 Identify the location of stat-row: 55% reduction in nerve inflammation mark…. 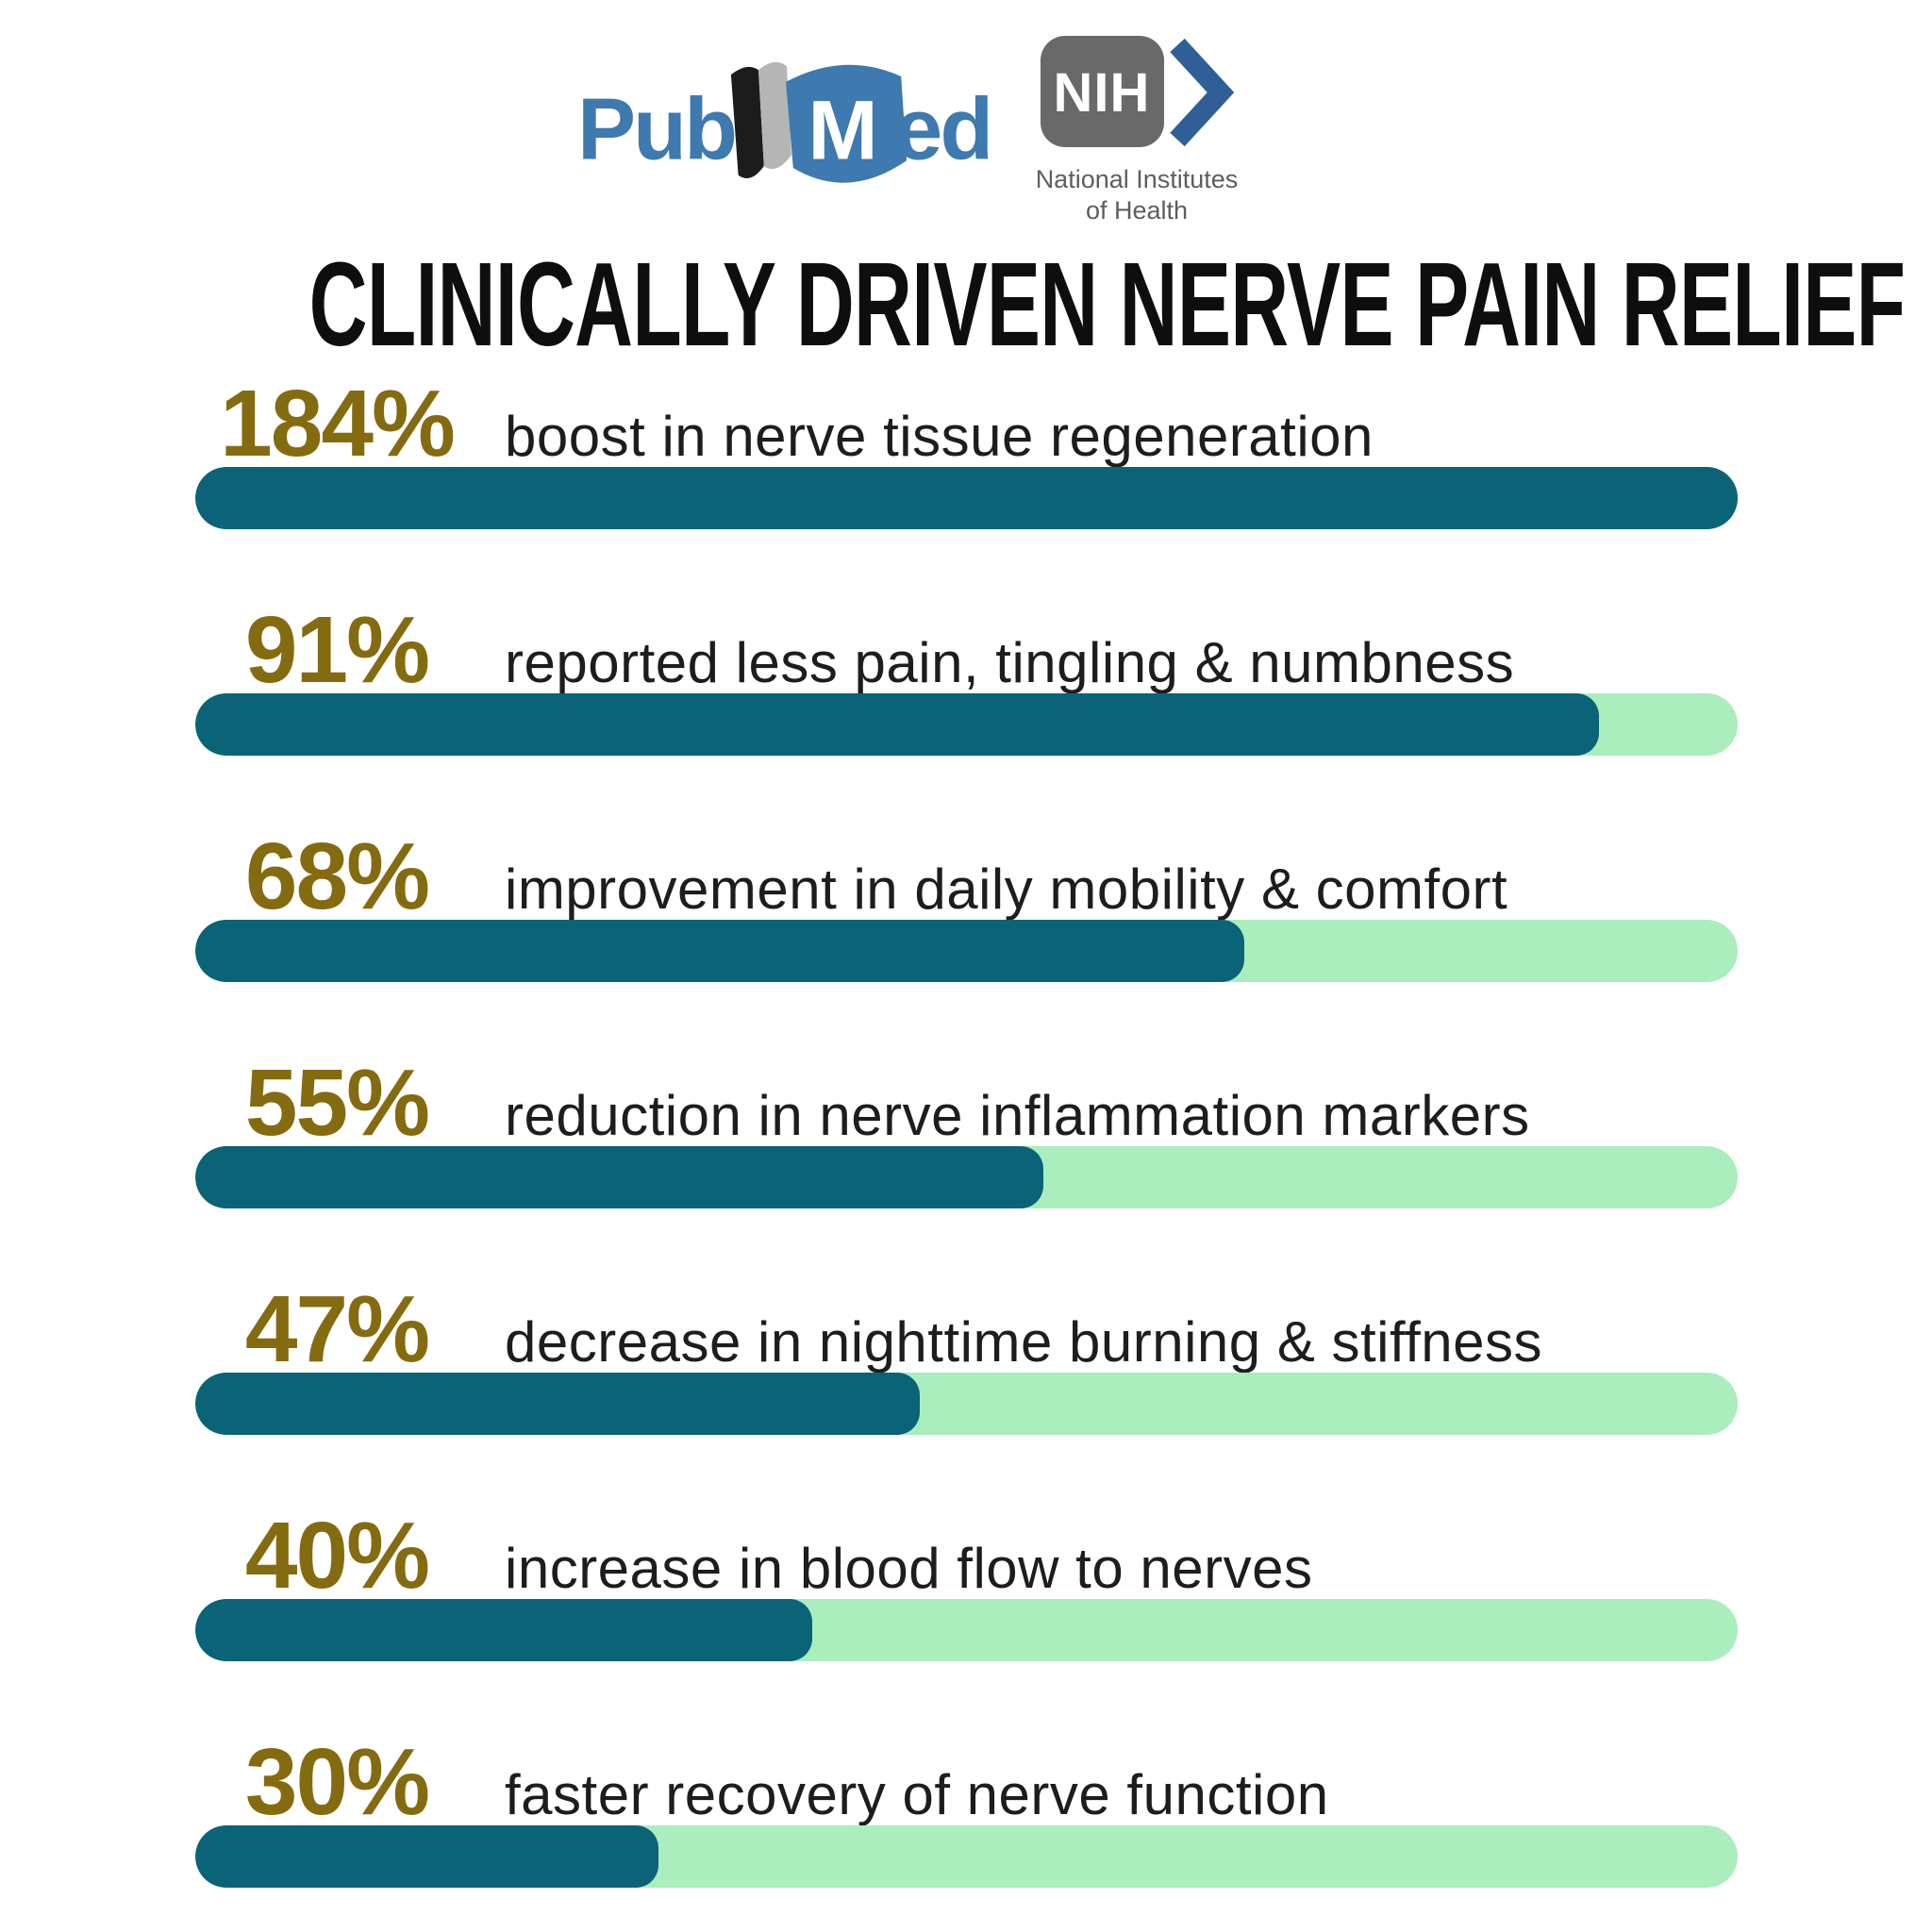
(967, 1138).